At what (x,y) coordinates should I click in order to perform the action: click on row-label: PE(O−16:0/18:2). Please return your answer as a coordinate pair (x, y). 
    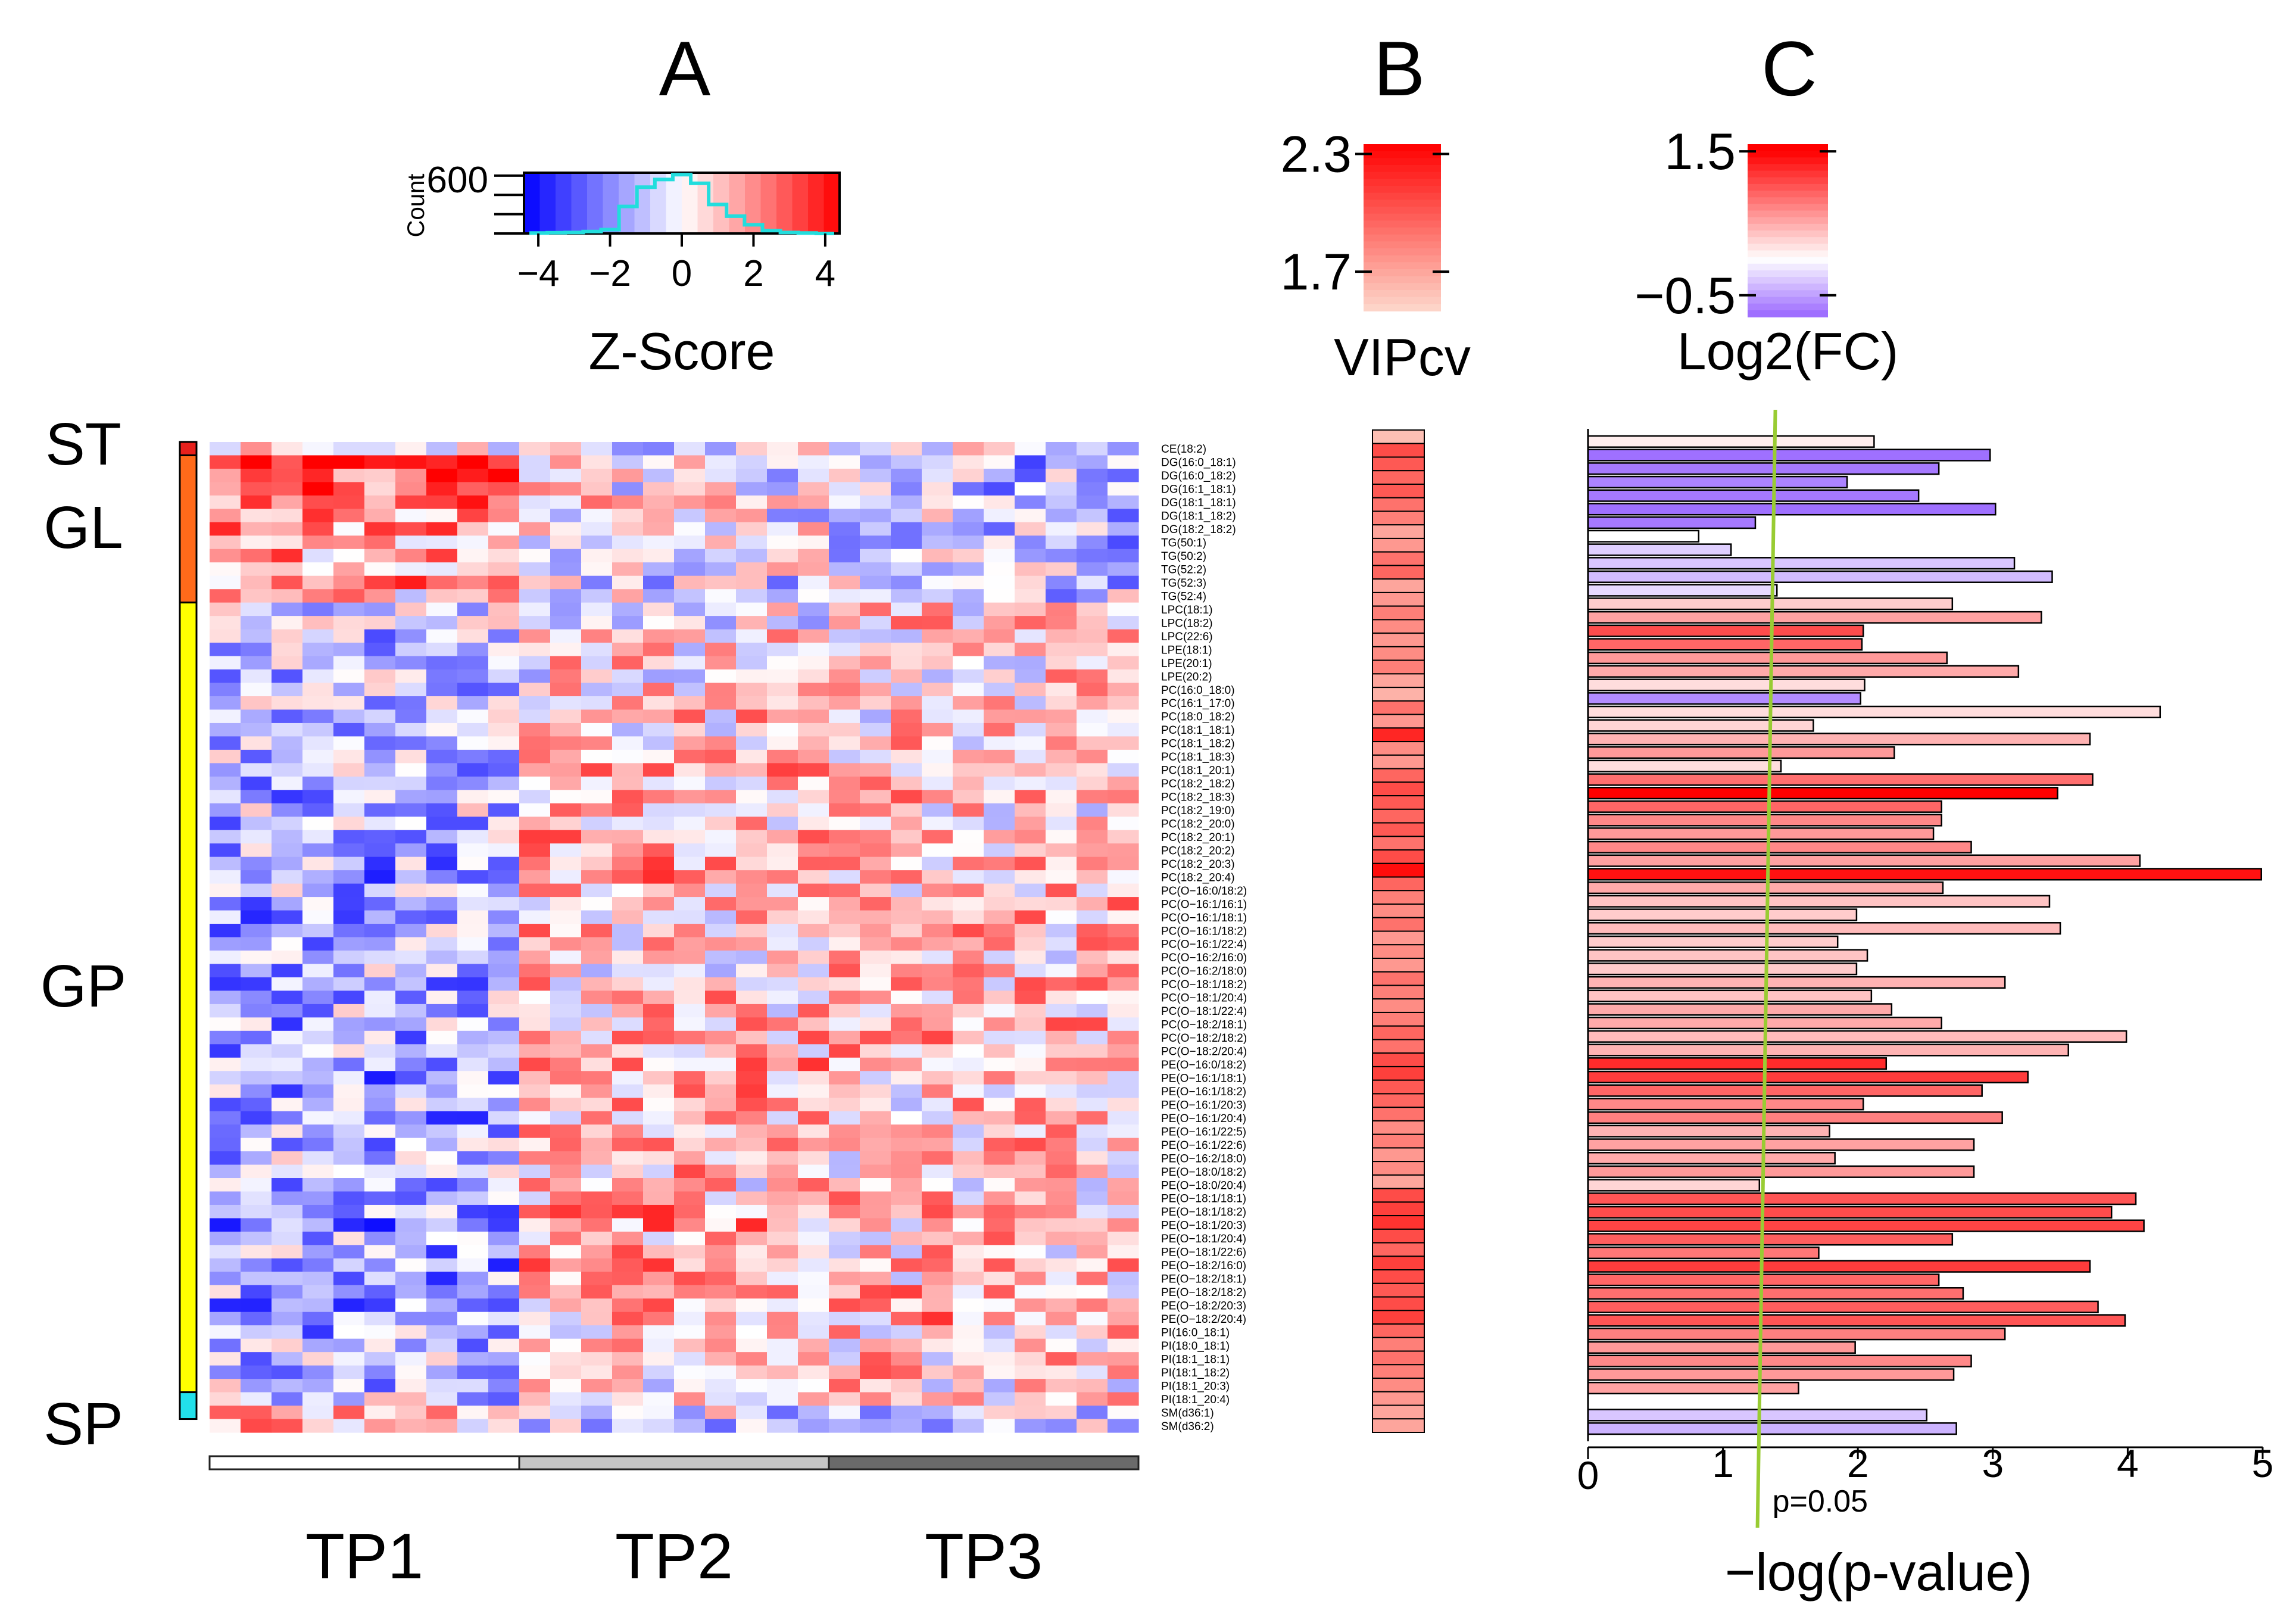
    Looking at the image, I should click on (1203, 1065).